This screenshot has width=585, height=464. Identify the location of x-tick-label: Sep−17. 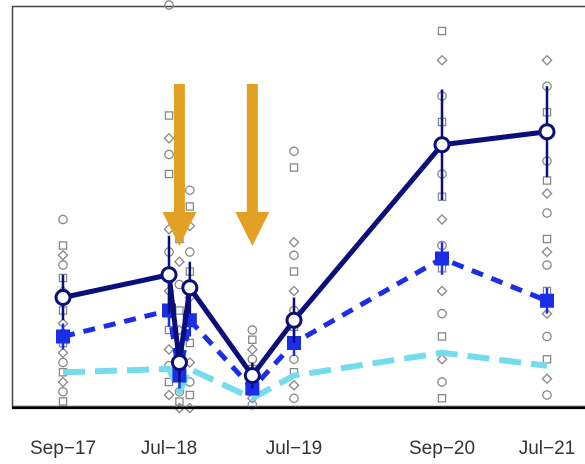
(63, 448).